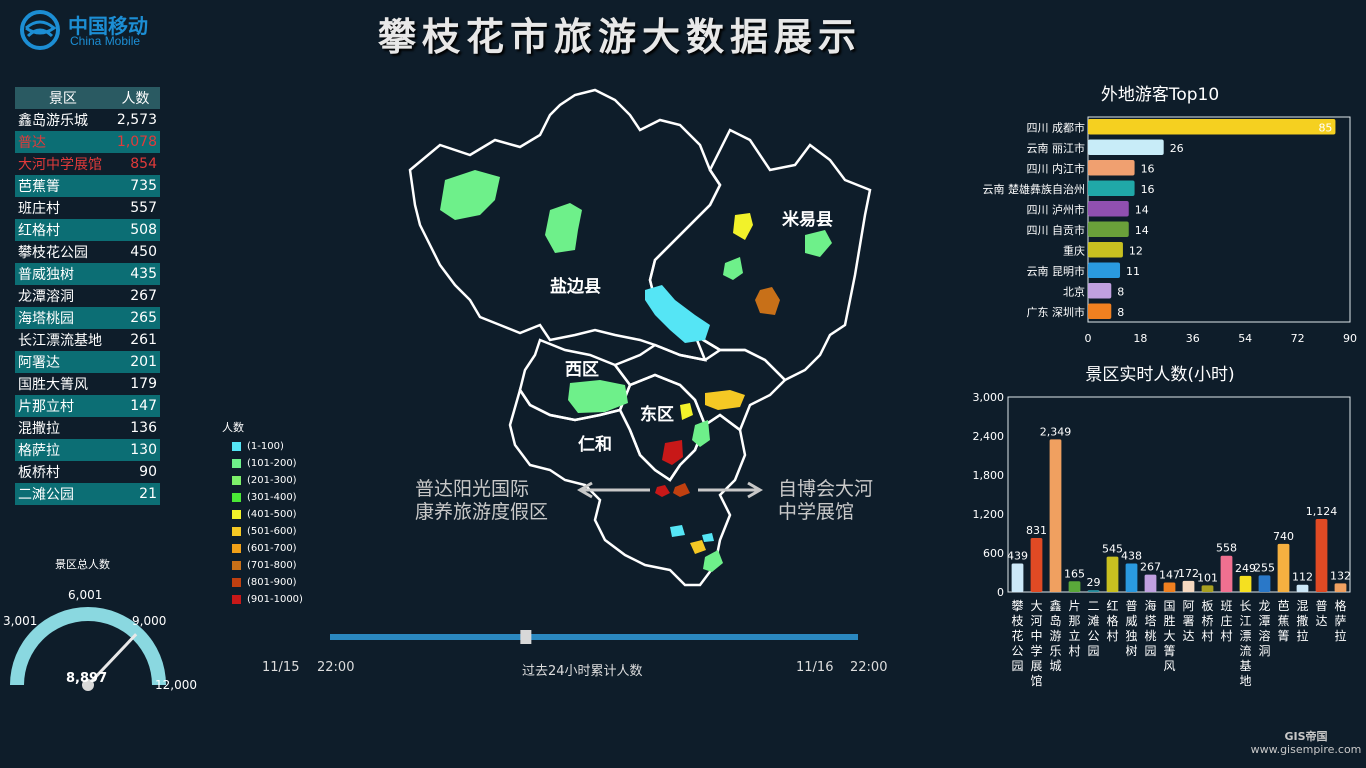 This screenshot has width=1366, height=768. I want to click on category-label: 阿署达, so click(1188, 621).